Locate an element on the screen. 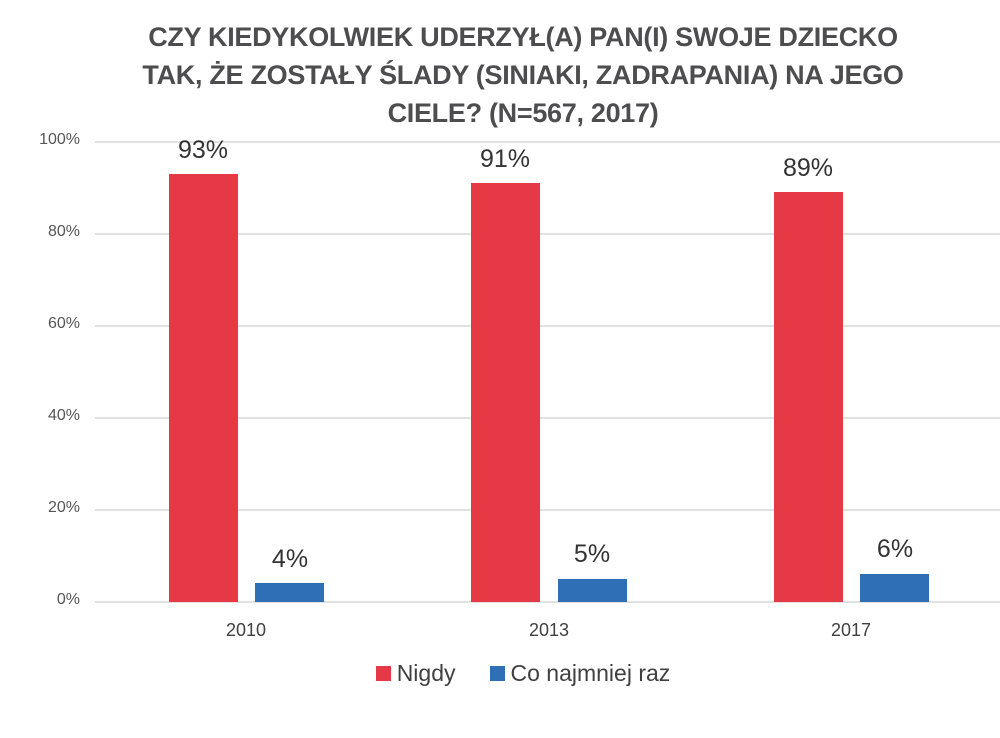 This screenshot has height=738, width=1000. y-tick-60: 60% is located at coordinates (63, 323).